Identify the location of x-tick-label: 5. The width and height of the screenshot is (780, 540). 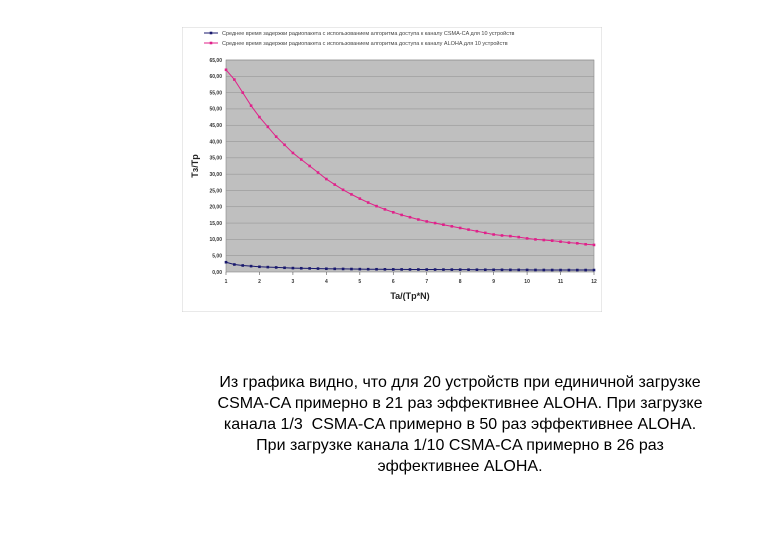
(359, 282).